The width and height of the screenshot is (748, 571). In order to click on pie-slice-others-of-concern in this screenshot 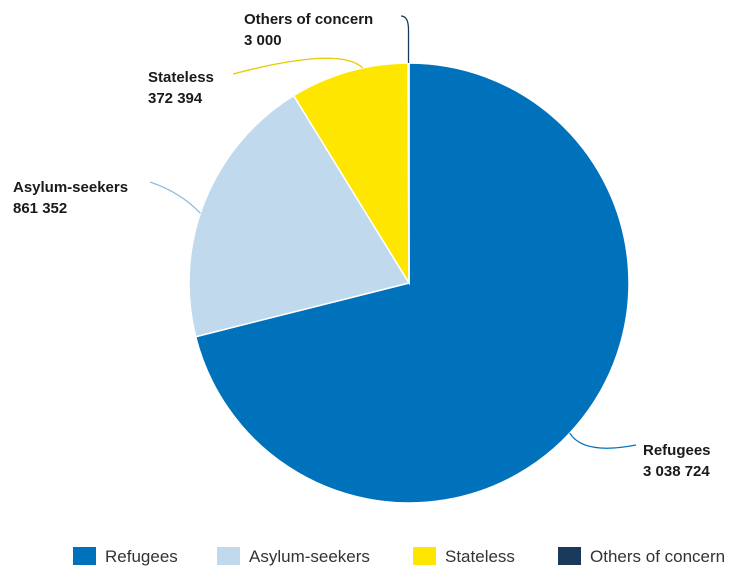, I will do `click(408, 173)`.